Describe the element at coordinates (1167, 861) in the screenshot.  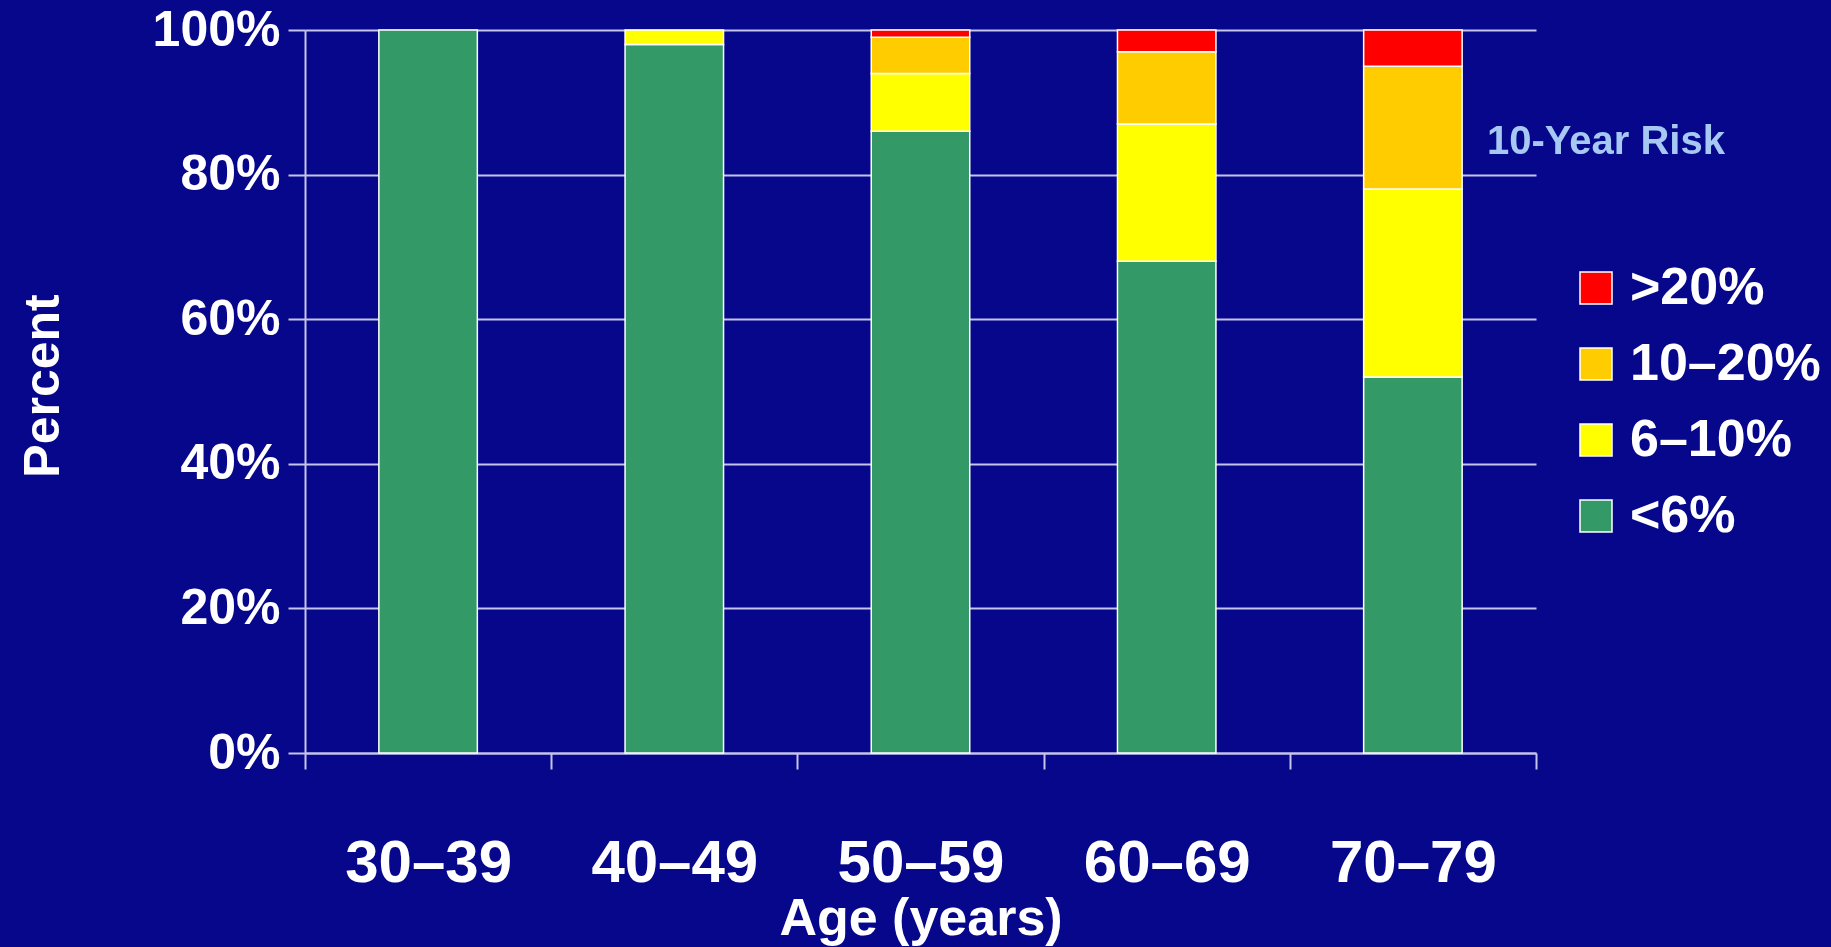
I see `x-tick-label: 60–69` at that location.